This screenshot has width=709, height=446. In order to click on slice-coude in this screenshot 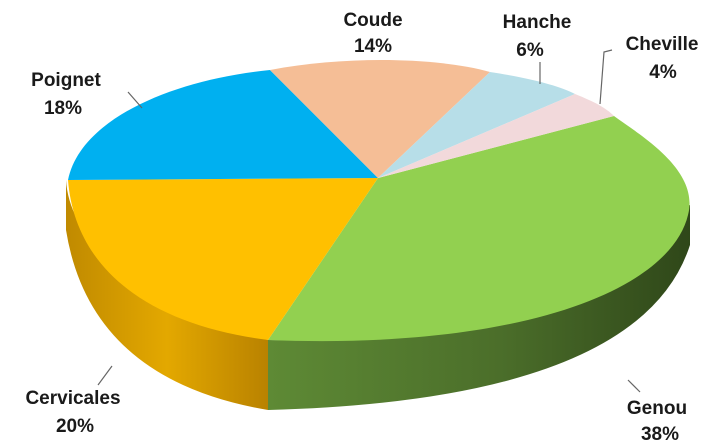, I will do `click(380, 119)`.